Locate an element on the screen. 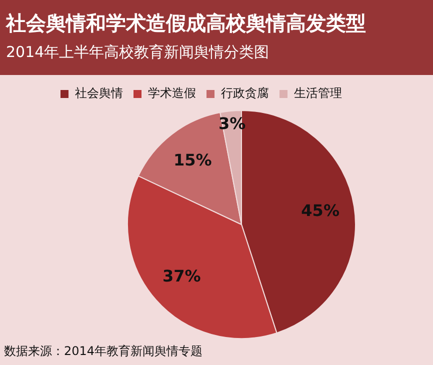 This screenshot has width=433, height=365. chart-subtitle: 2014年上半年高校教育新闻舆情分类图 is located at coordinates (138, 52).